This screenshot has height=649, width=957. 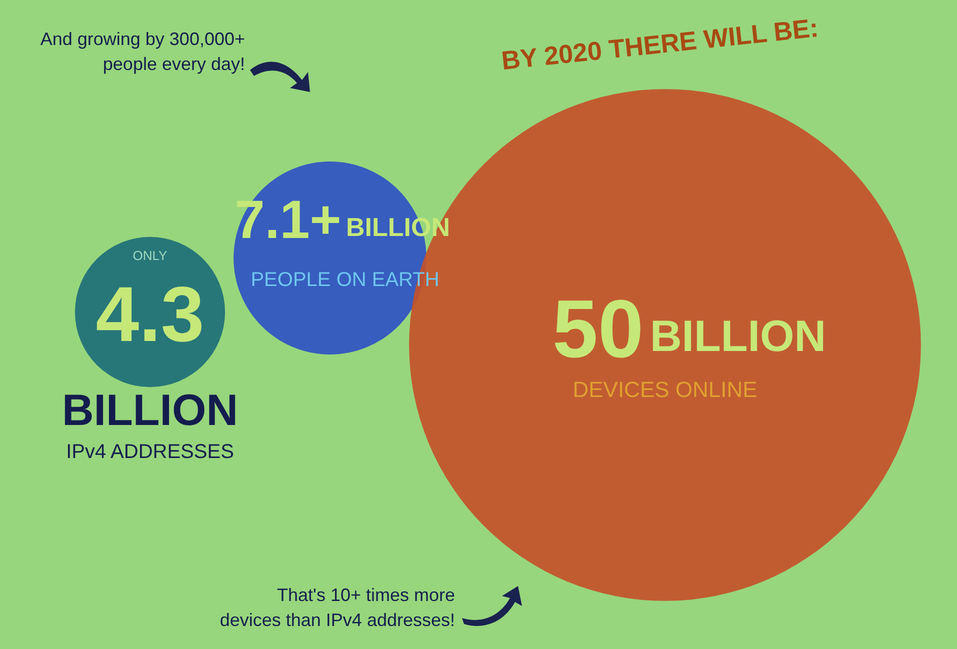 I want to click on text: BY 2020 THERE WILL BE:, so click(x=660, y=44).